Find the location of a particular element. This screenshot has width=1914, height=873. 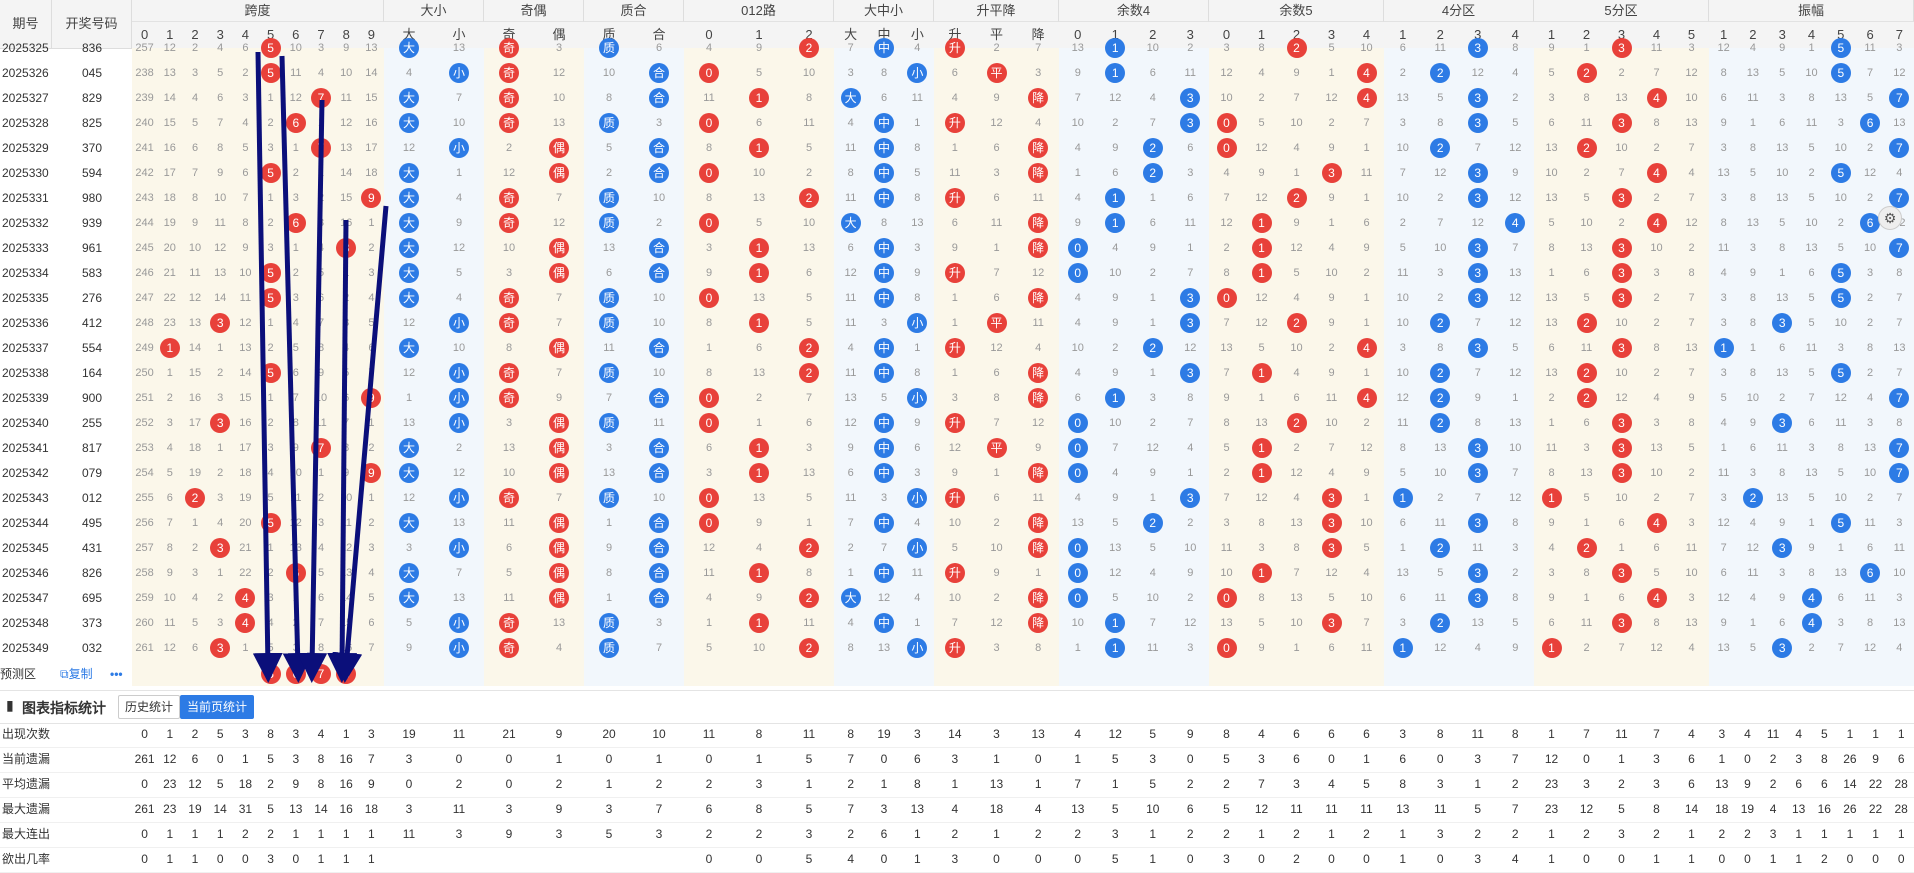

trend-ball: 小 is located at coordinates (917, 398).